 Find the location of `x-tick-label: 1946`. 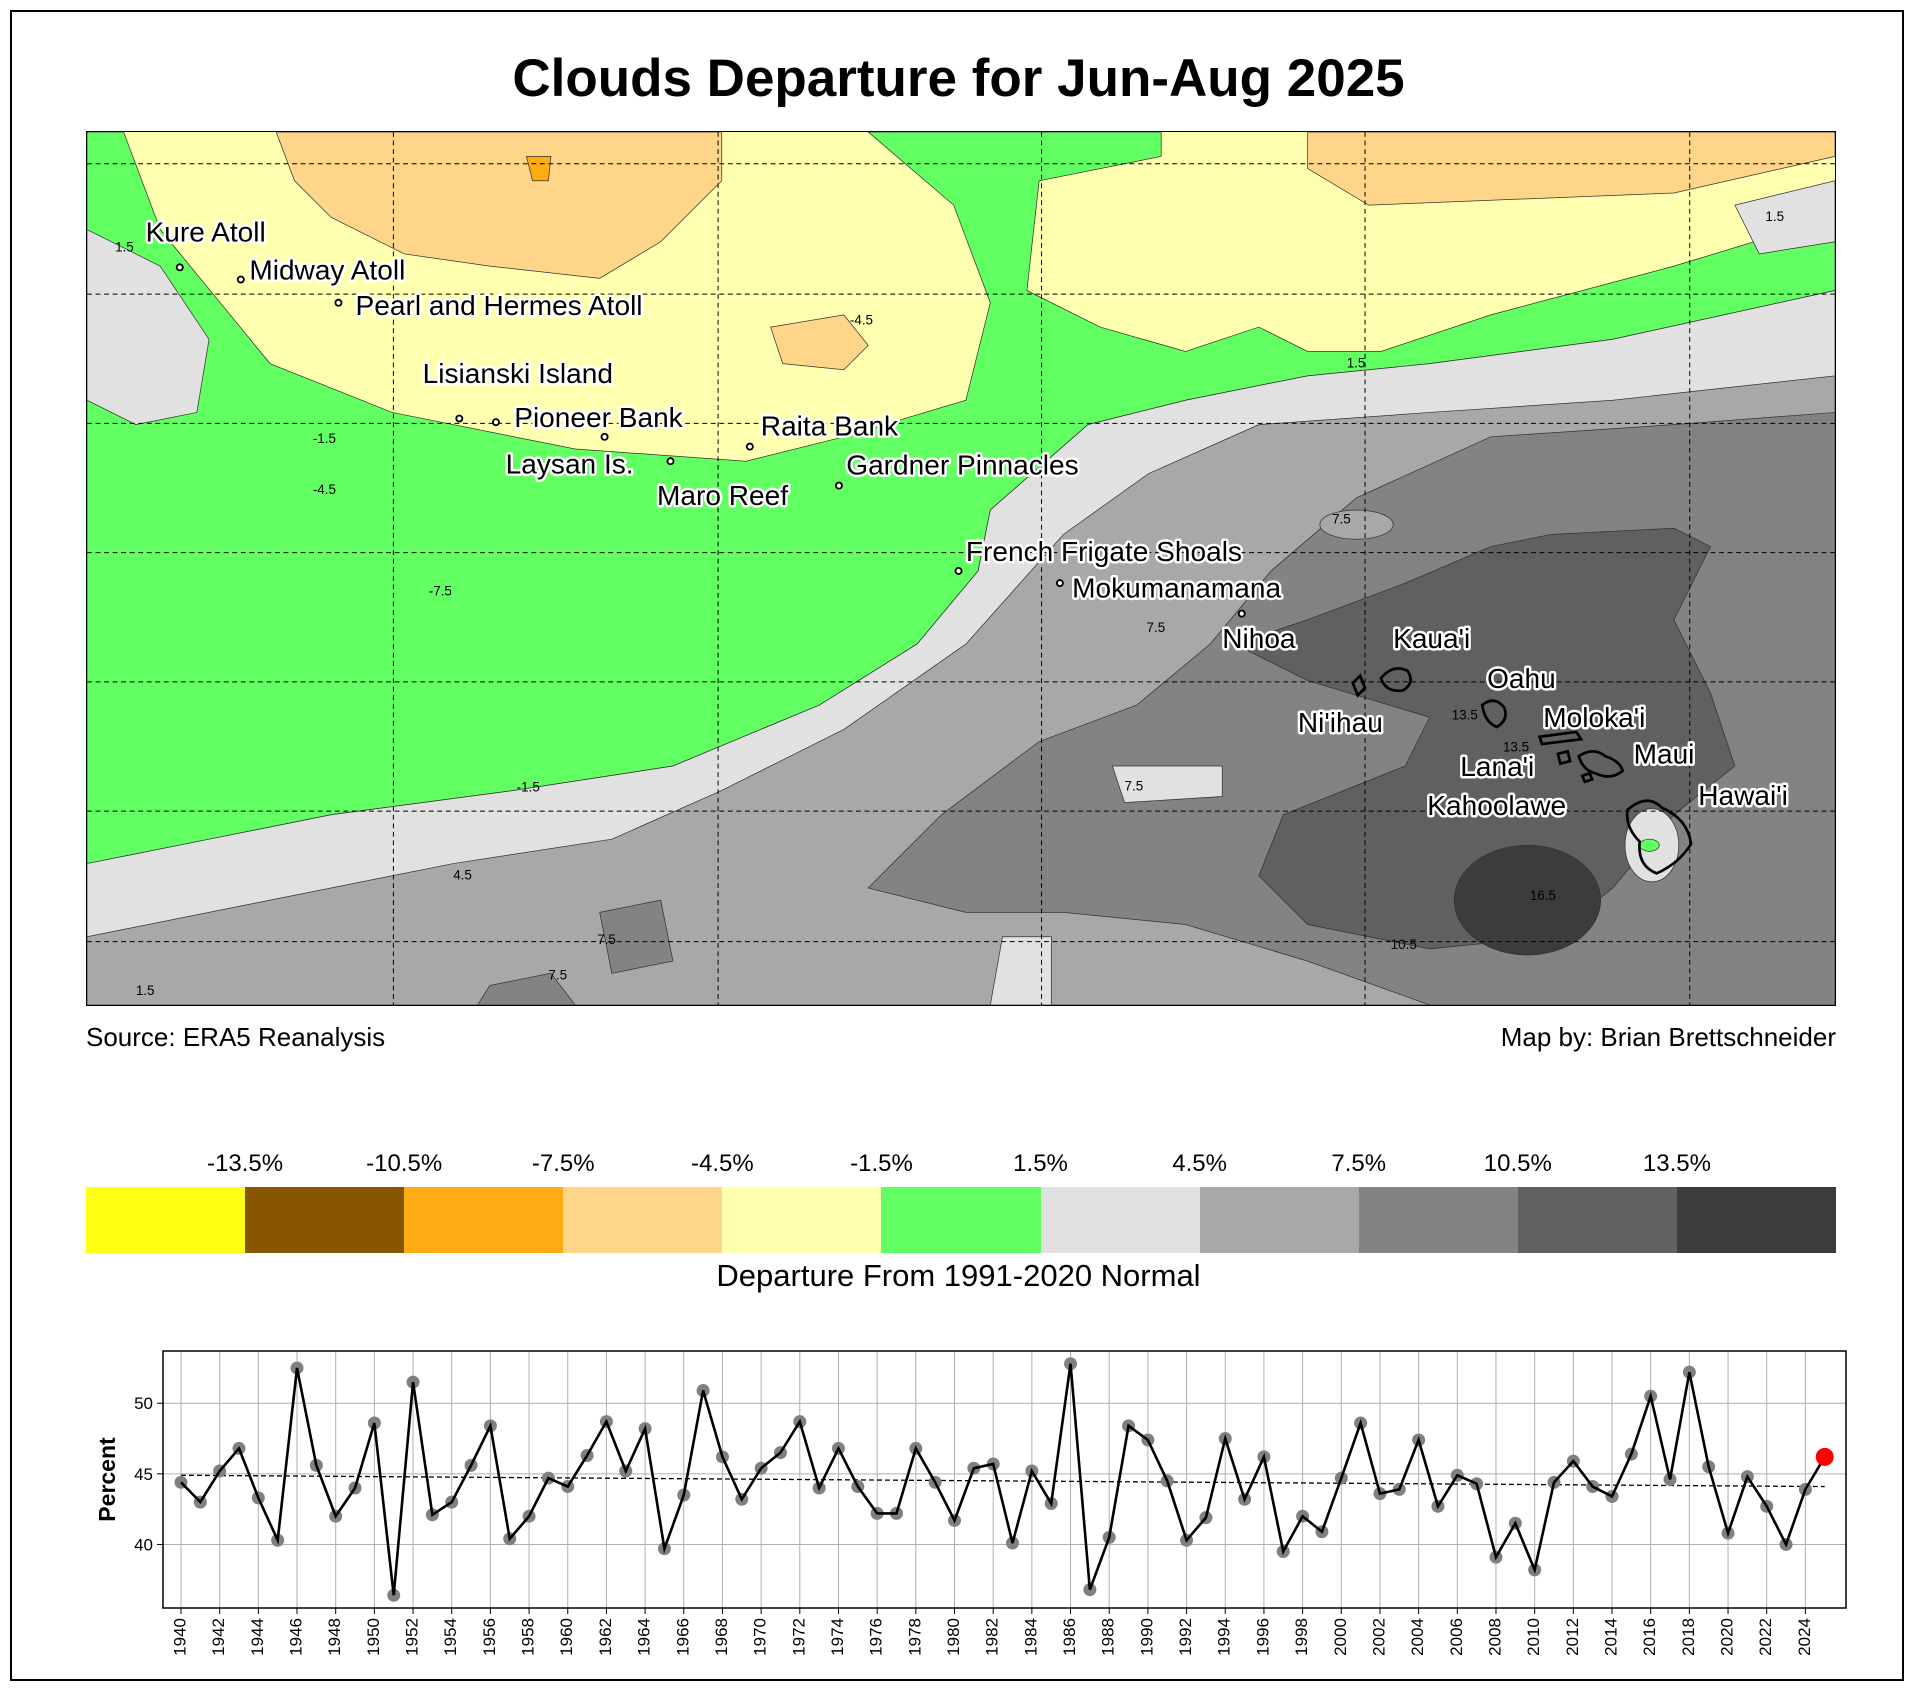

x-tick-label: 1946 is located at coordinates (295, 1637).